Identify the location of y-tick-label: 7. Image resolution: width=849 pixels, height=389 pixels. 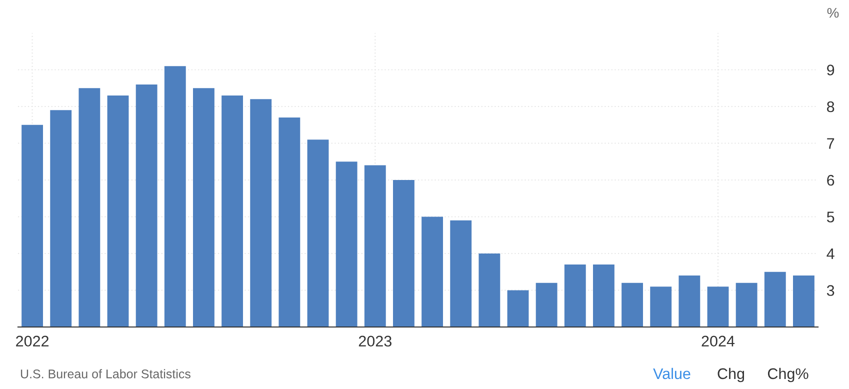
(830, 143).